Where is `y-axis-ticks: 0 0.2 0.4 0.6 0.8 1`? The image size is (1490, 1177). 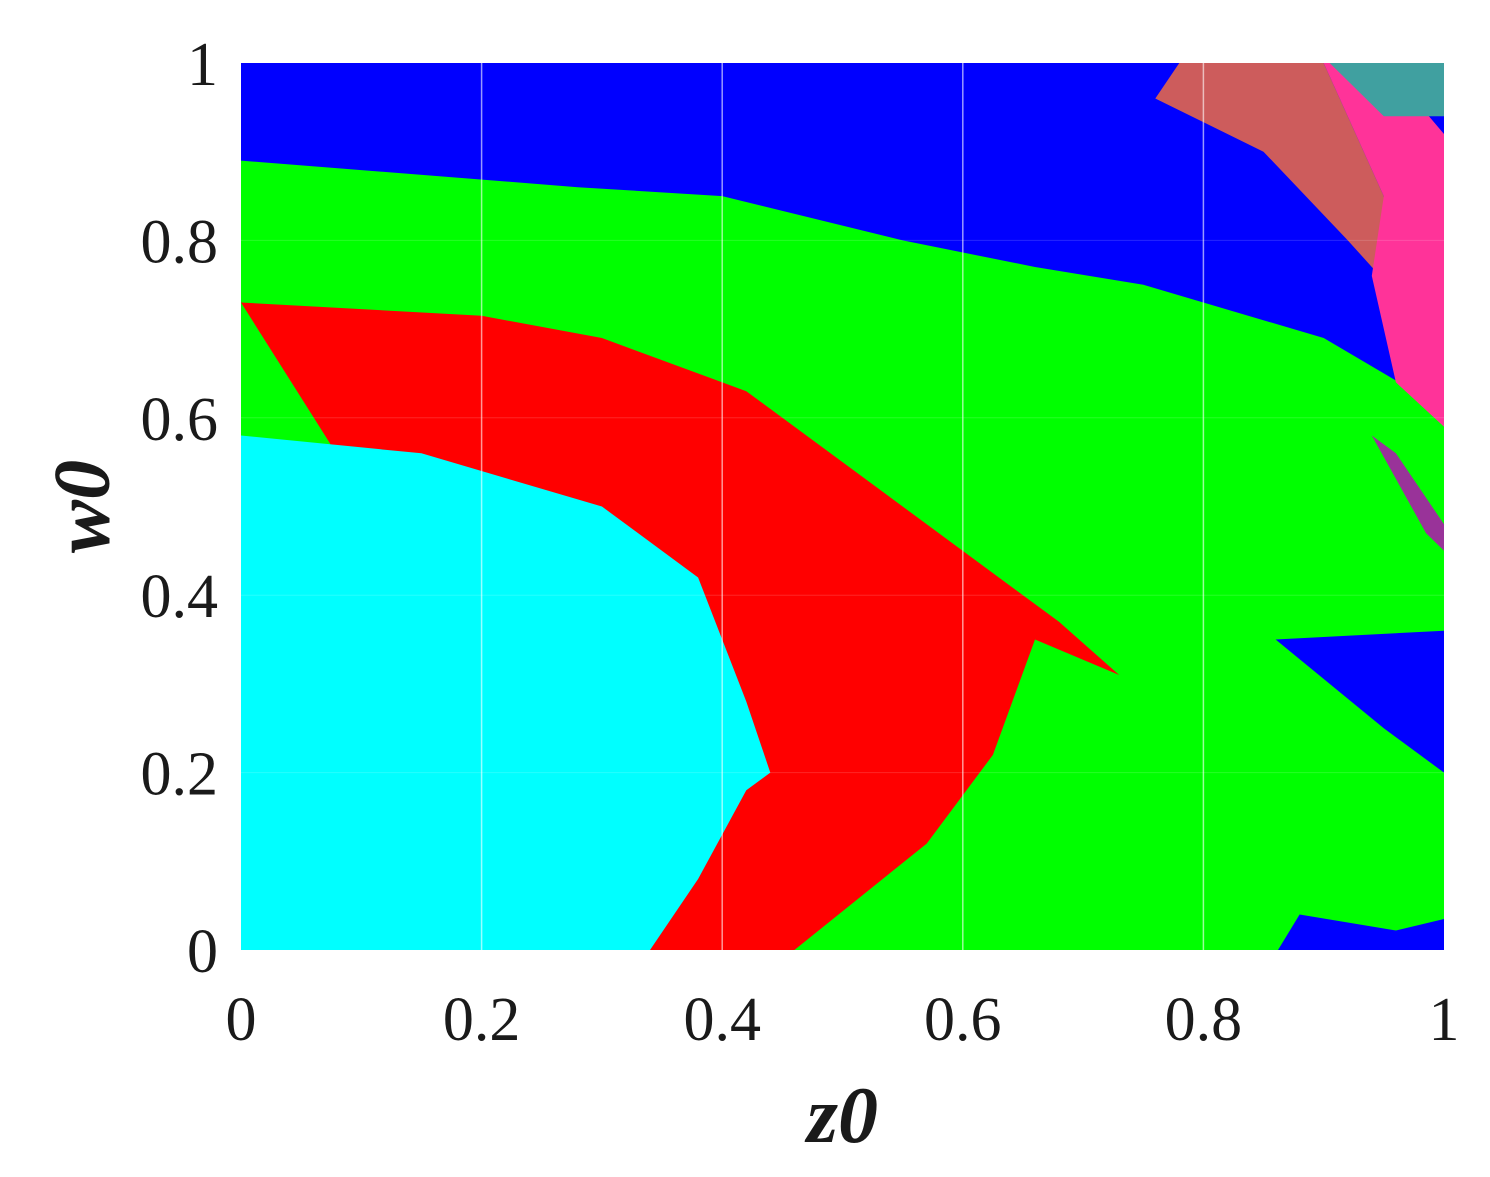 y-axis-ticks: 0 0.2 0.4 0.6 0.8 1 is located at coordinates (180, 508).